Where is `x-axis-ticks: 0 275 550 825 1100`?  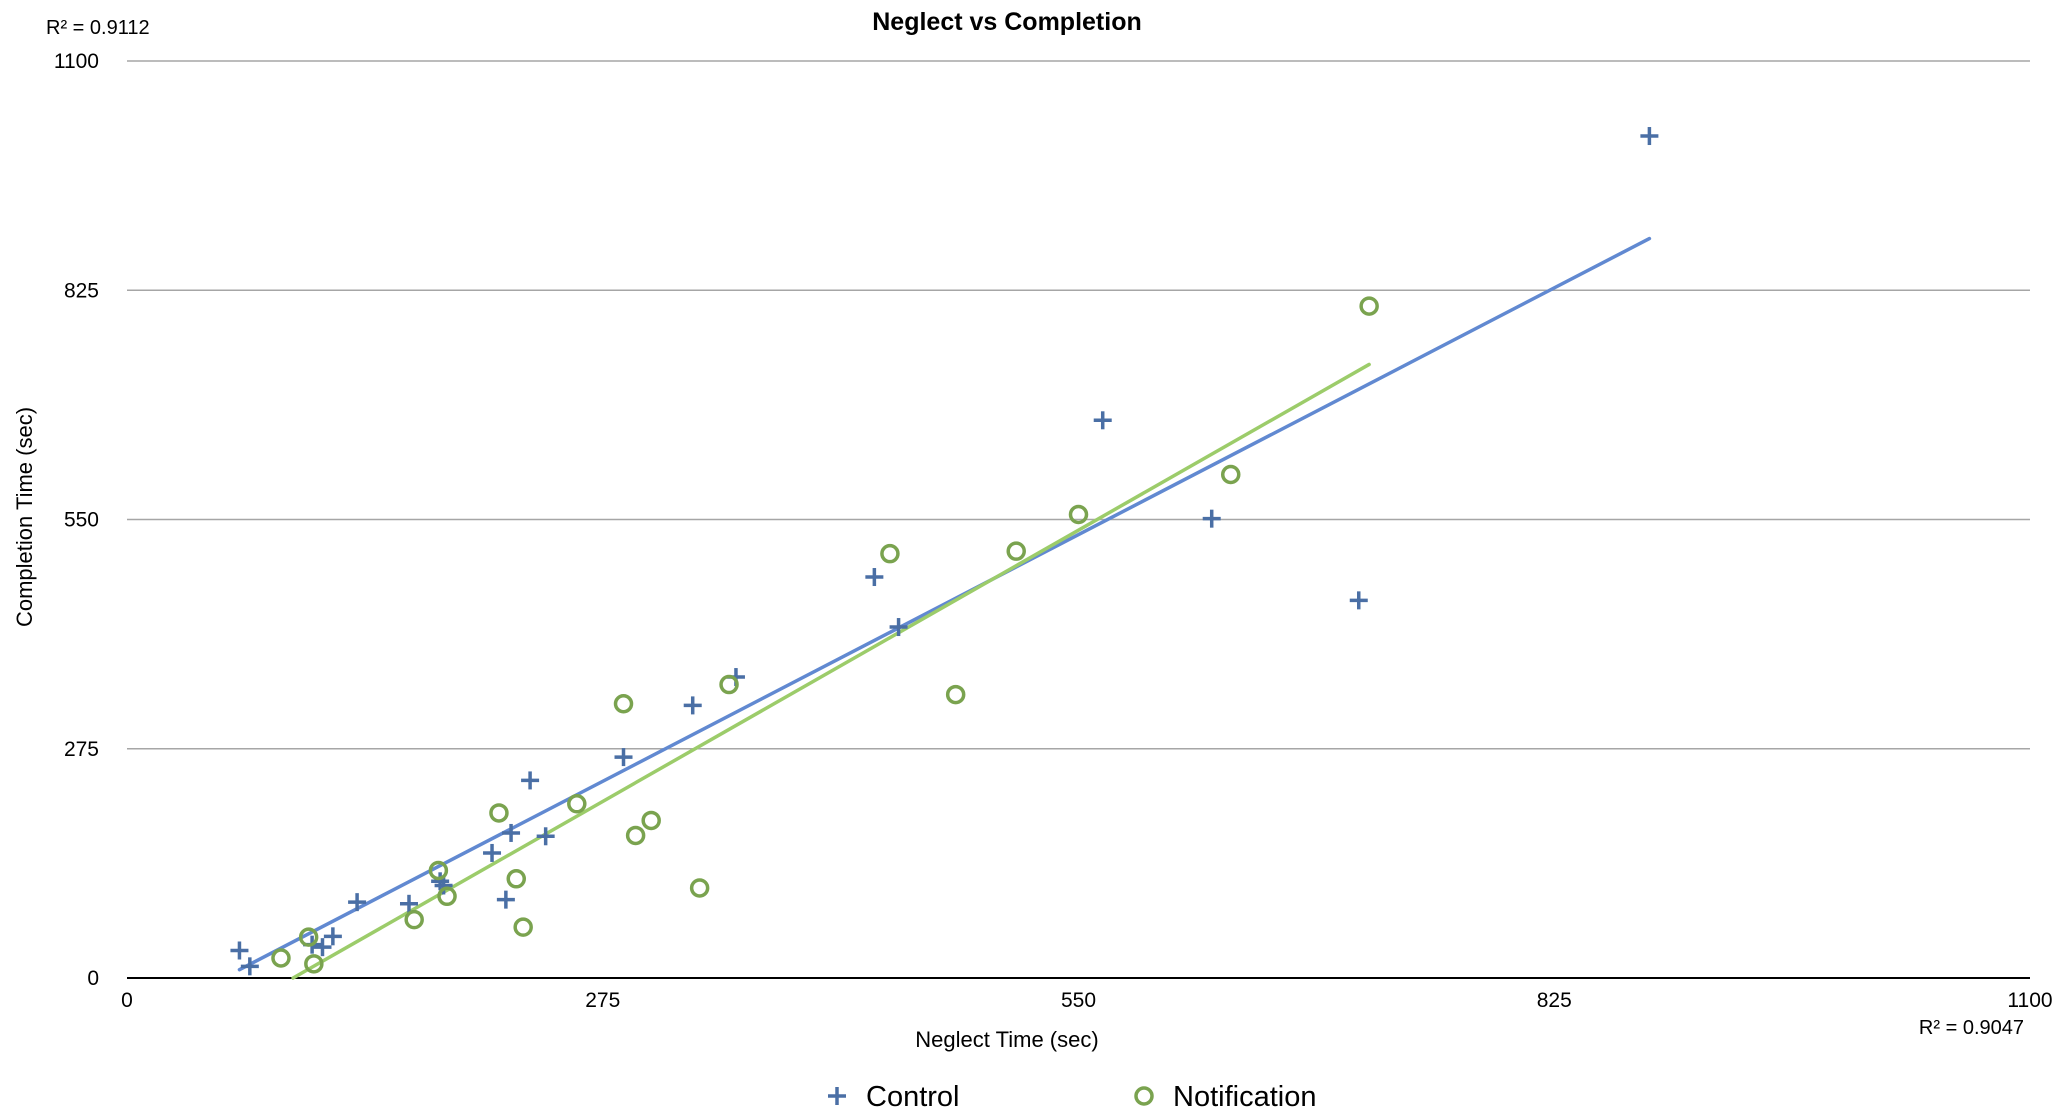 x-axis-ticks: 0 275 550 825 1100 is located at coordinates (1086, 1000).